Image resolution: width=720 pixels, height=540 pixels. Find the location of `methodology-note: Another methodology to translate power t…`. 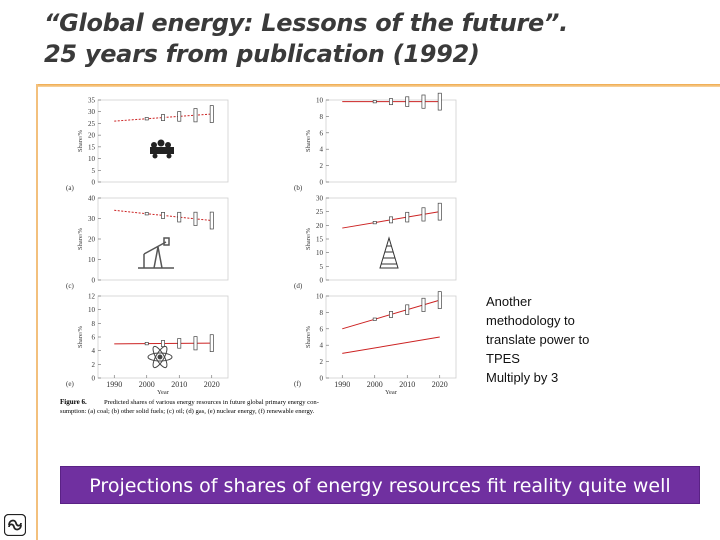

methodology-note: Another methodology to translate power t… is located at coordinates (556, 339).